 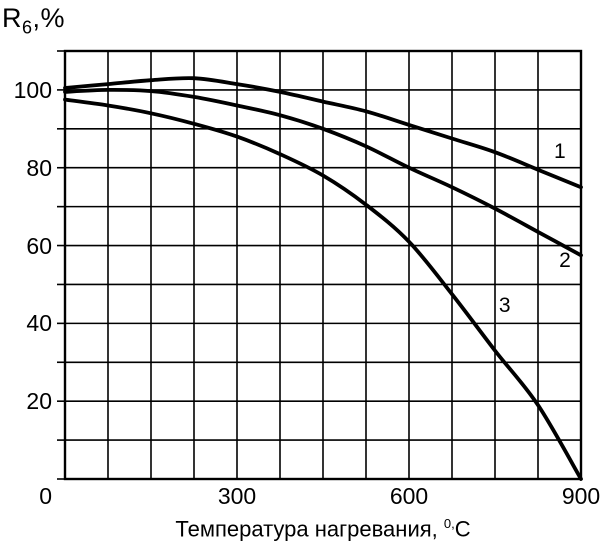 What do you see at coordinates (309, 529) in the screenshot?
I see `x-axis-title-text: Температура нагревания,` at bounding box center [309, 529].